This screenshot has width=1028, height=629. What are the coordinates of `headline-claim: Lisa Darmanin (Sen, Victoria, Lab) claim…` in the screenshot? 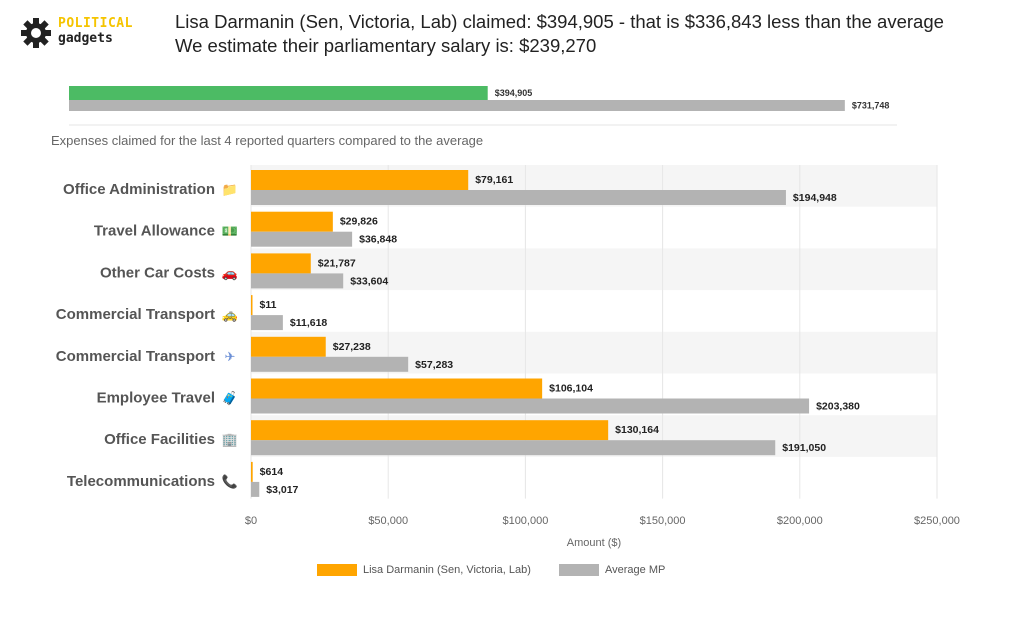 It's located at (559, 21).